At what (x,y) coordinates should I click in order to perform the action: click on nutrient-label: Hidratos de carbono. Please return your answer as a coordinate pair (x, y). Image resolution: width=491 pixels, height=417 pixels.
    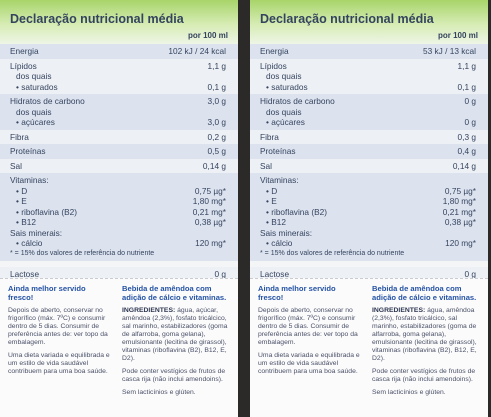
    Looking at the image, I should click on (47, 101).